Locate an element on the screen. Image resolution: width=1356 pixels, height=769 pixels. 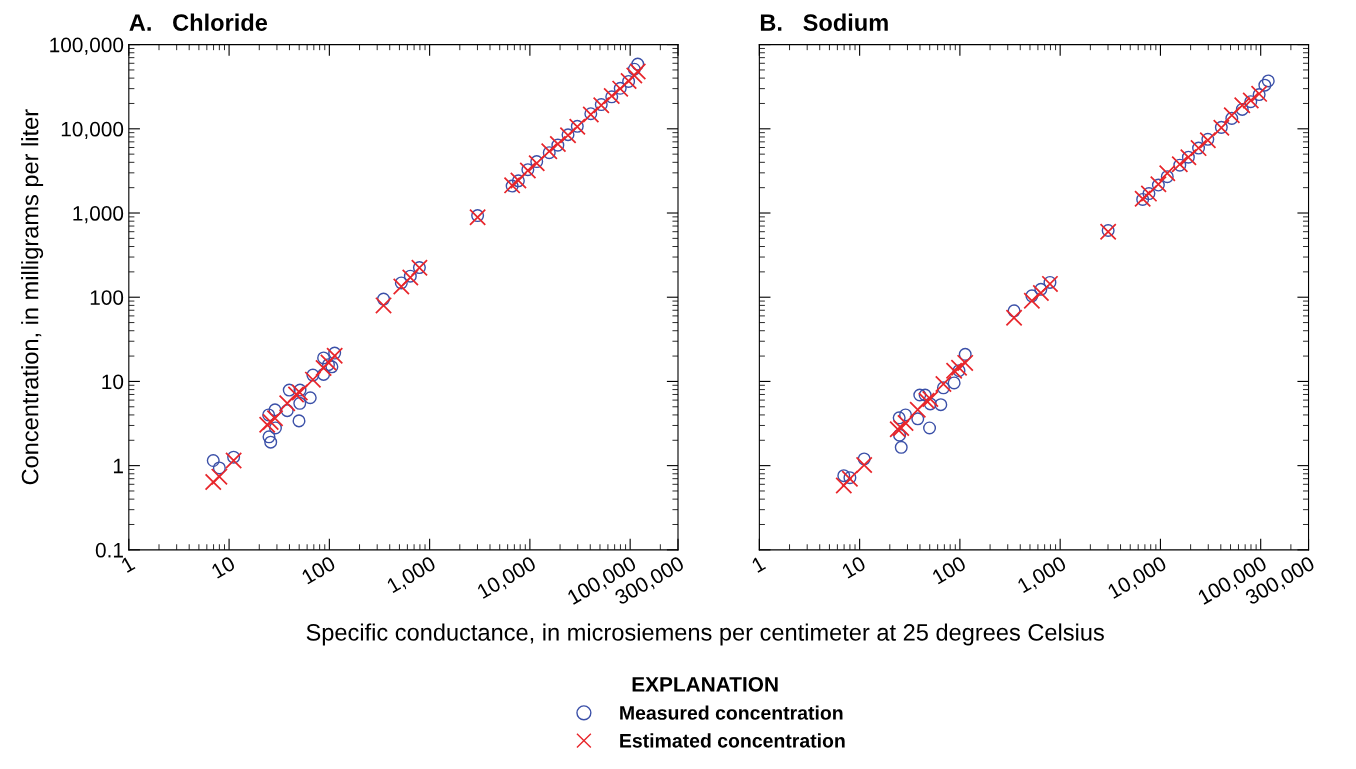
y-tick-label: 1 is located at coordinates (118, 466).